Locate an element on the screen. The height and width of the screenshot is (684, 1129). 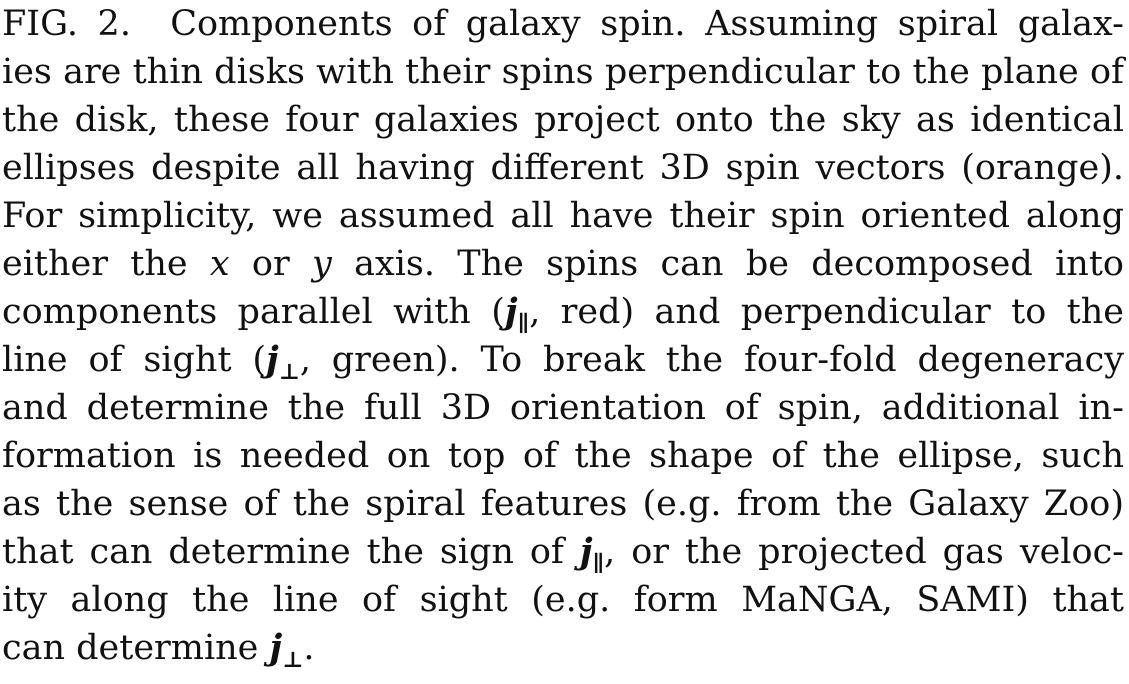
caption-text: axis. The spins can be decomposed into is located at coordinates (739, 264).